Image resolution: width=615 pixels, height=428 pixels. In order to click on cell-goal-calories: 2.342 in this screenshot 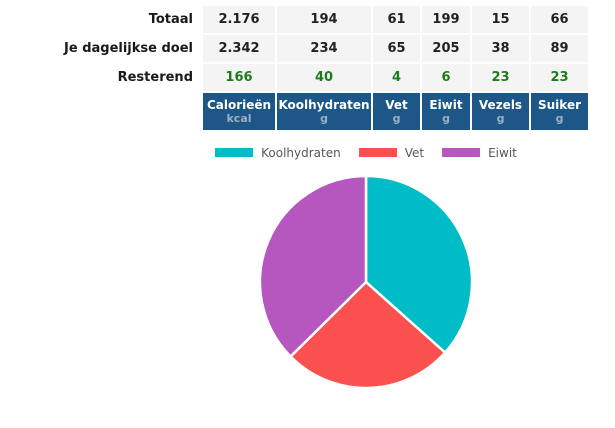, I will do `click(239, 48)`.